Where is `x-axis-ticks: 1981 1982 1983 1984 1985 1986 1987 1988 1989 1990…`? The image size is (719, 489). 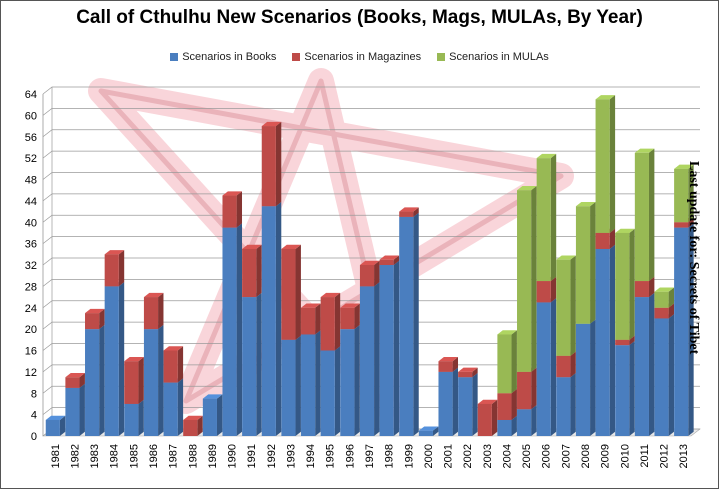
x-axis-ticks: 1981 1982 1983 1984 1985 1986 1987 1988 1989 1990… is located at coordinates (370, 456).